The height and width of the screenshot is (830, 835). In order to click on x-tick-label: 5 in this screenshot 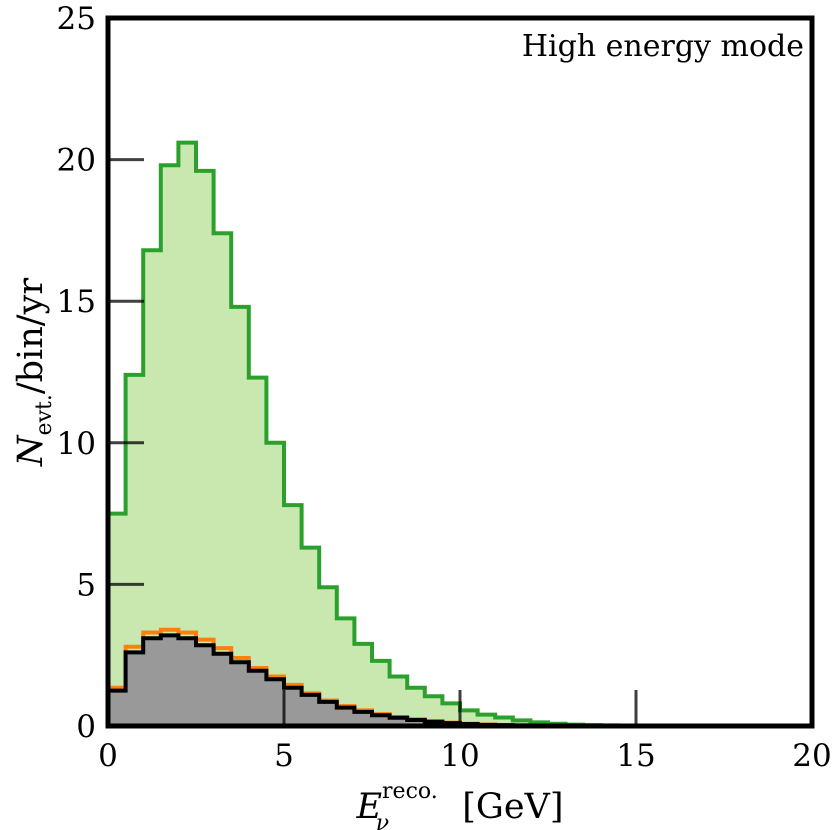, I will do `click(284, 756)`.